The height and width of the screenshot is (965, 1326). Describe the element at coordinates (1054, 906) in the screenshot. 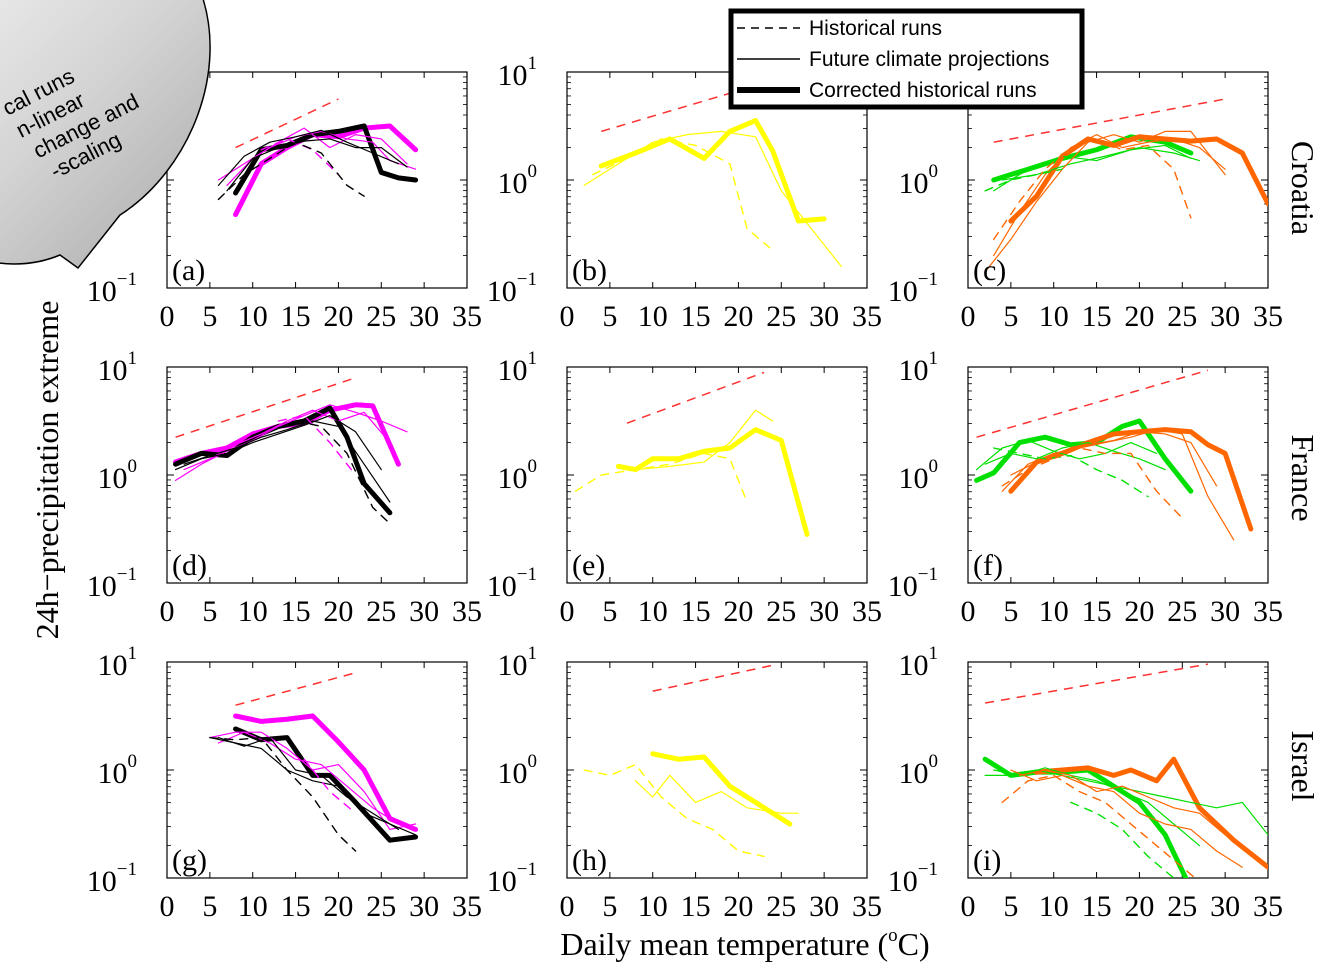

I see `x-tick-label-i: 10` at that location.